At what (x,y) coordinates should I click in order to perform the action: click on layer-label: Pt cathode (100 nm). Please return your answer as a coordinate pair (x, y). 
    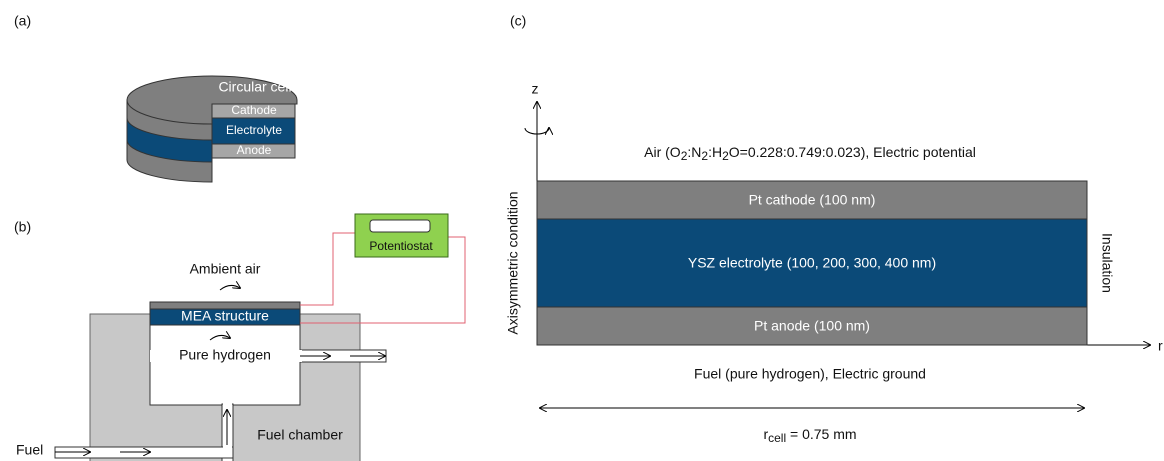
    Looking at the image, I should click on (812, 200).